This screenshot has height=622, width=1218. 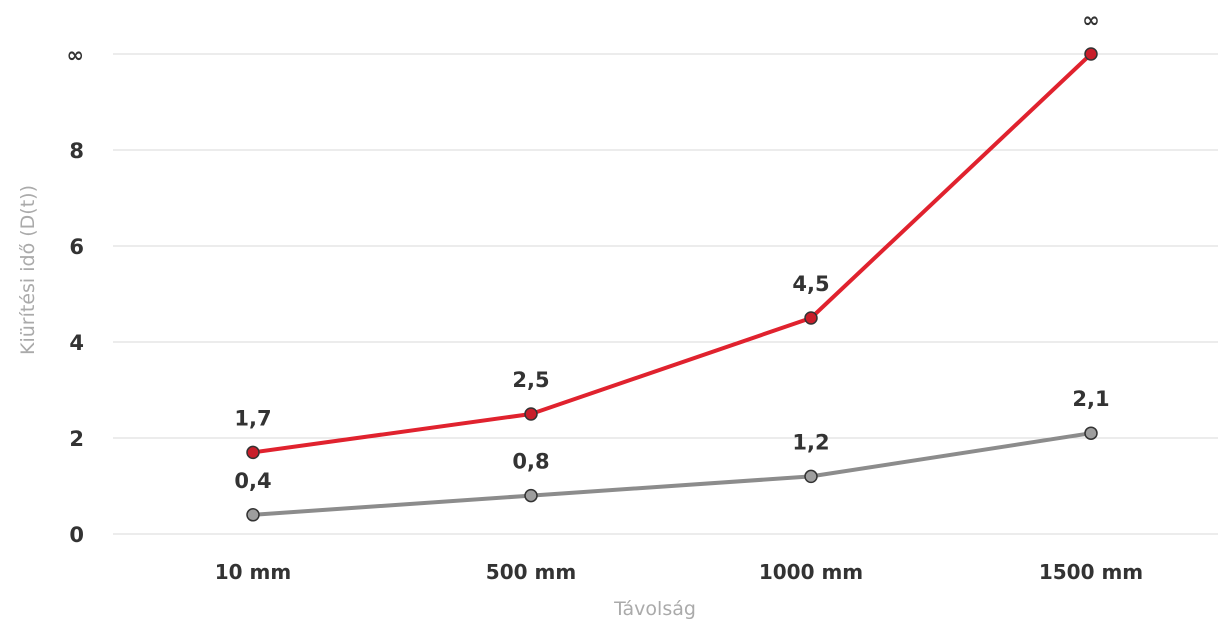 What do you see at coordinates (252, 481) in the screenshot?
I see `data-label: 0,4` at bounding box center [252, 481].